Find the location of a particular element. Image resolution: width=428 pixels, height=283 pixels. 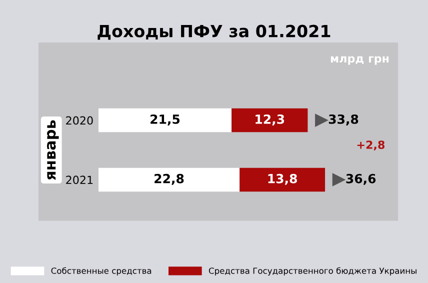

data-label: 21,5 is located at coordinates (165, 120).